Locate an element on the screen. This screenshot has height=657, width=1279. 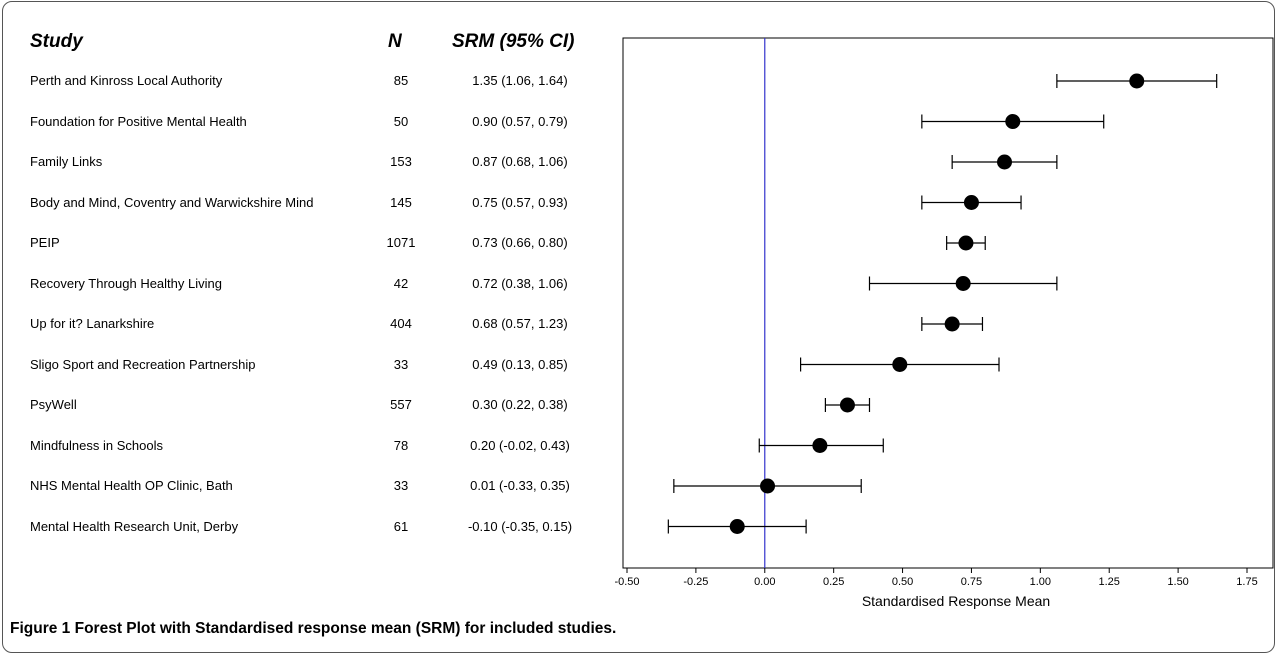
study-srm: 1.35 (1.06, 1.64) is located at coordinates (520, 80).